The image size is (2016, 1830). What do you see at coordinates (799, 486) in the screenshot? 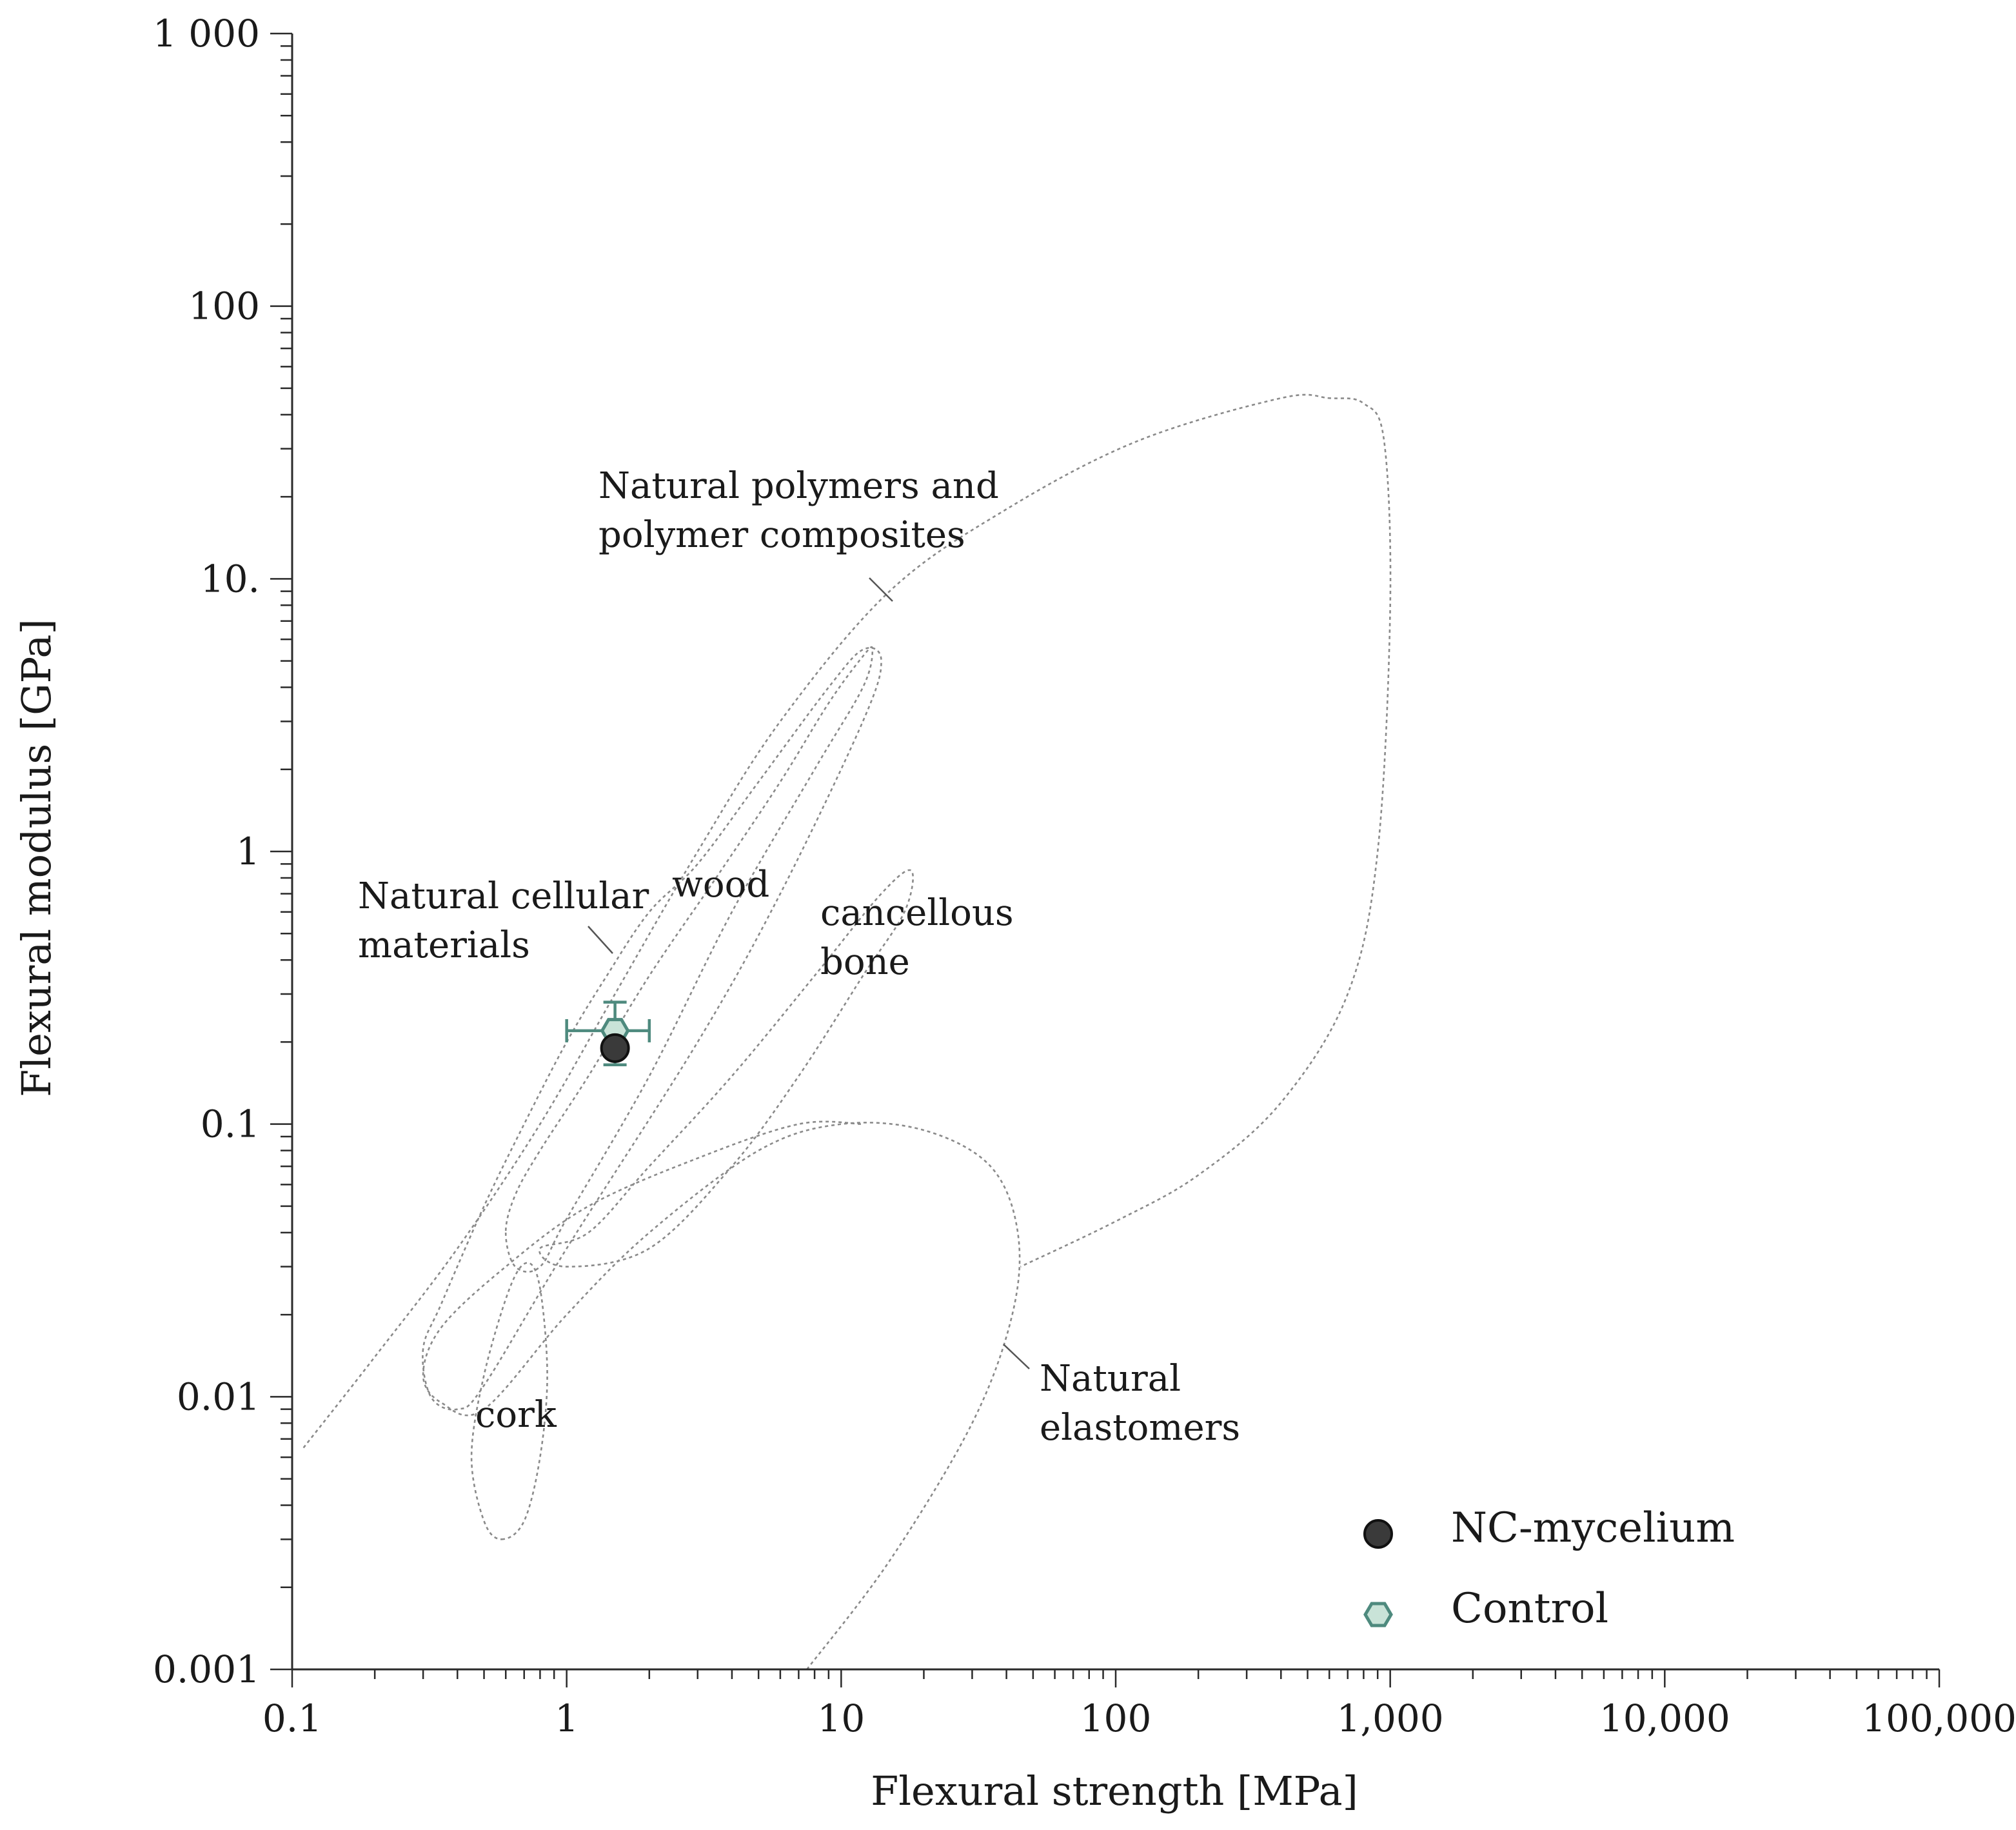
I see `label-natural-polymers-line1: Natural polymers and` at bounding box center [799, 486].